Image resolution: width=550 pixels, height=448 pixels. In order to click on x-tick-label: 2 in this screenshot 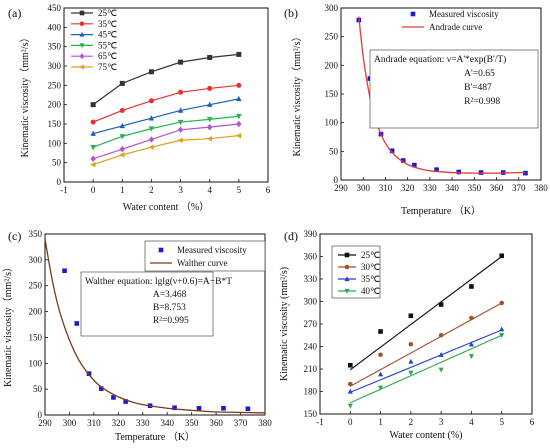, I will do `click(151, 190)`.